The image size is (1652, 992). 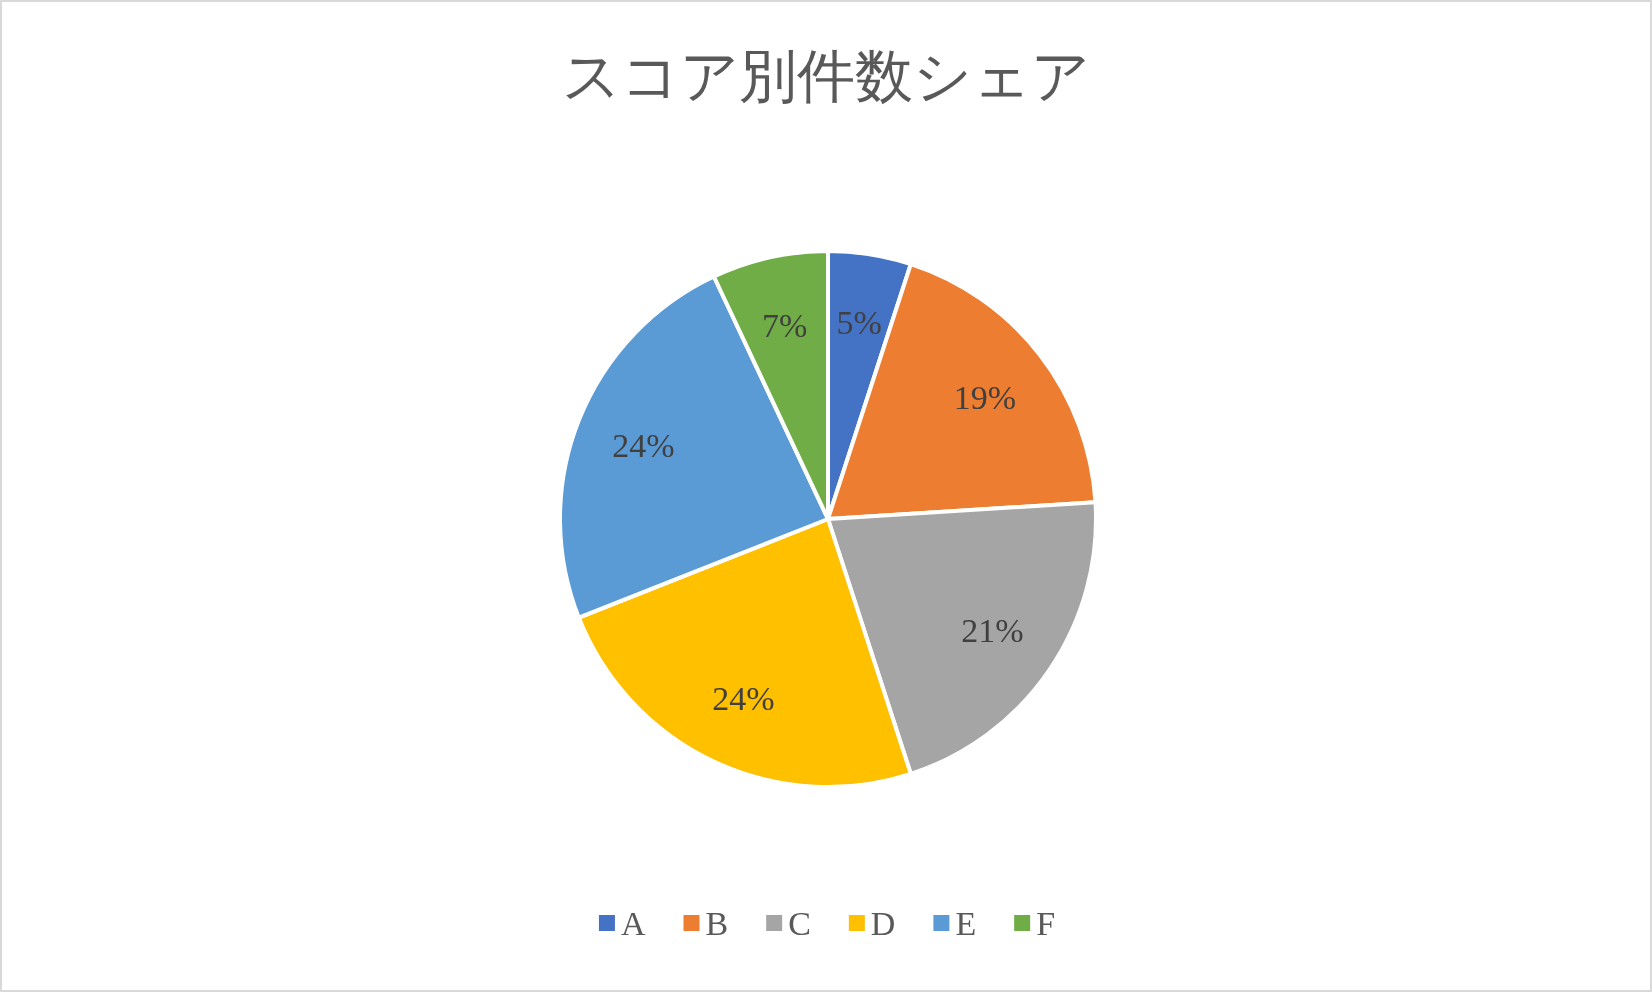 What do you see at coordinates (785, 325) in the screenshot?
I see `data-label: 7%` at bounding box center [785, 325].